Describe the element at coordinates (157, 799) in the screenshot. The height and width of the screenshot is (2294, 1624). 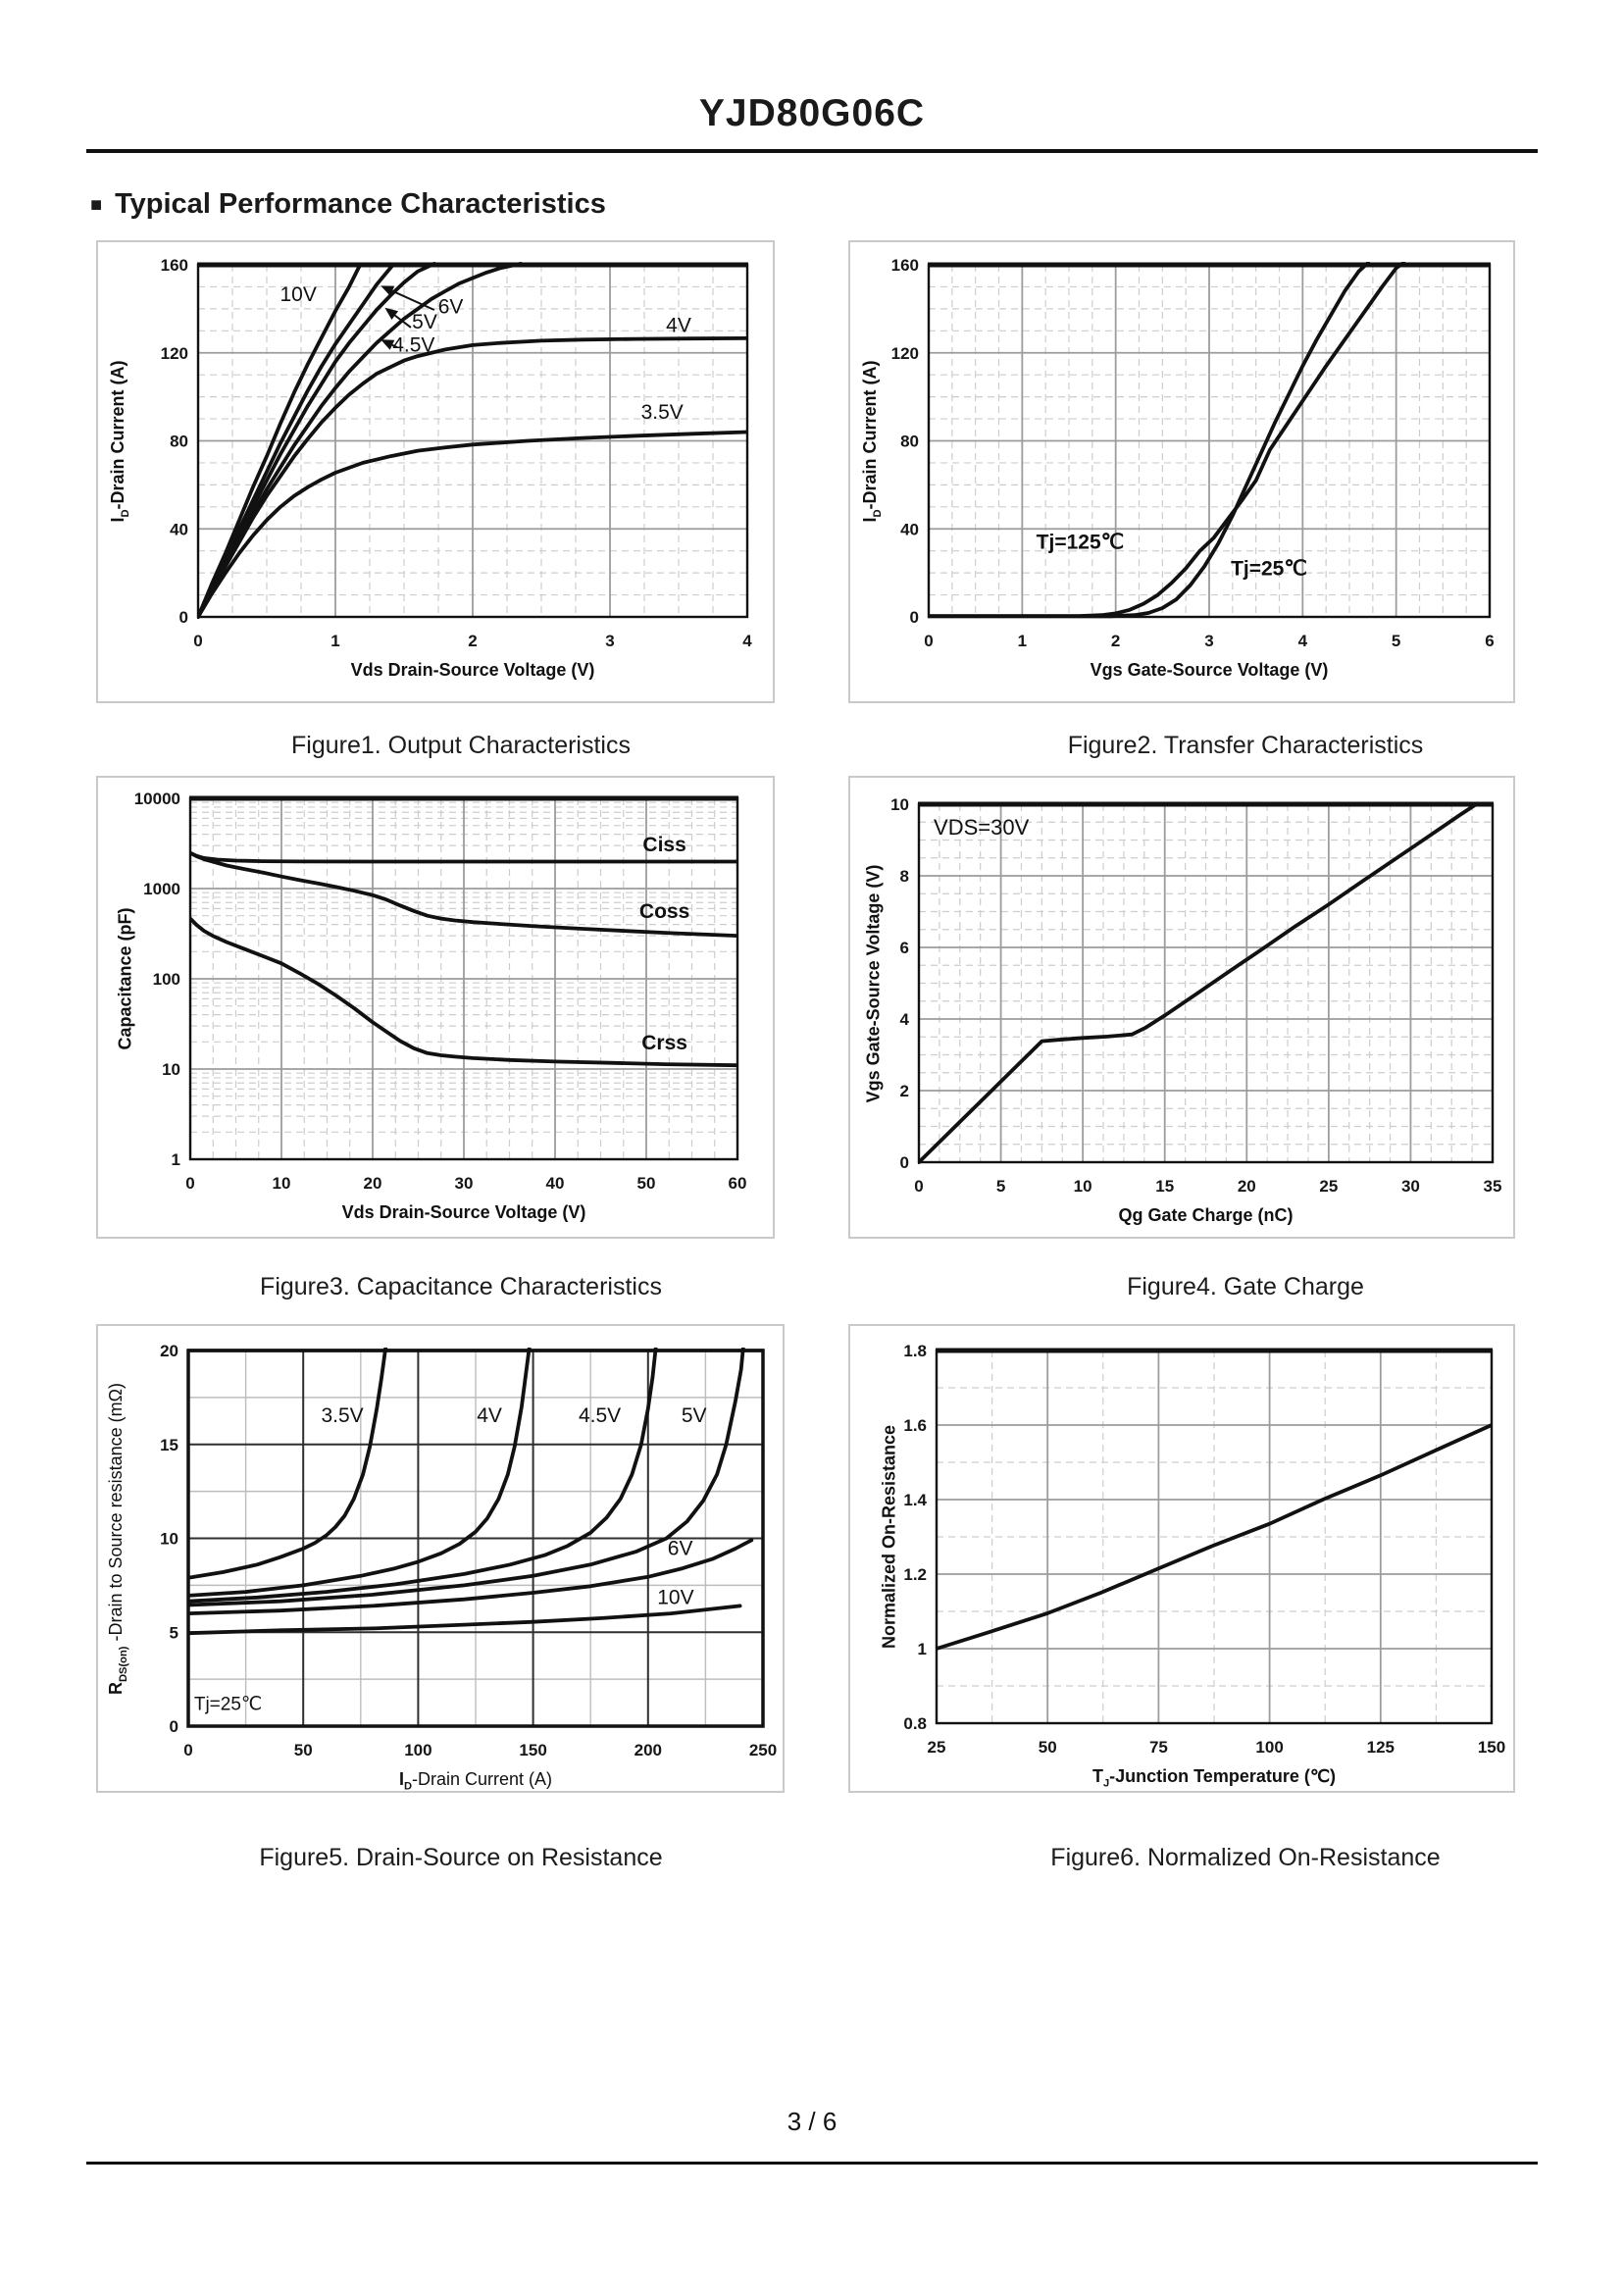
I see `svg-text: 10000` at that location.